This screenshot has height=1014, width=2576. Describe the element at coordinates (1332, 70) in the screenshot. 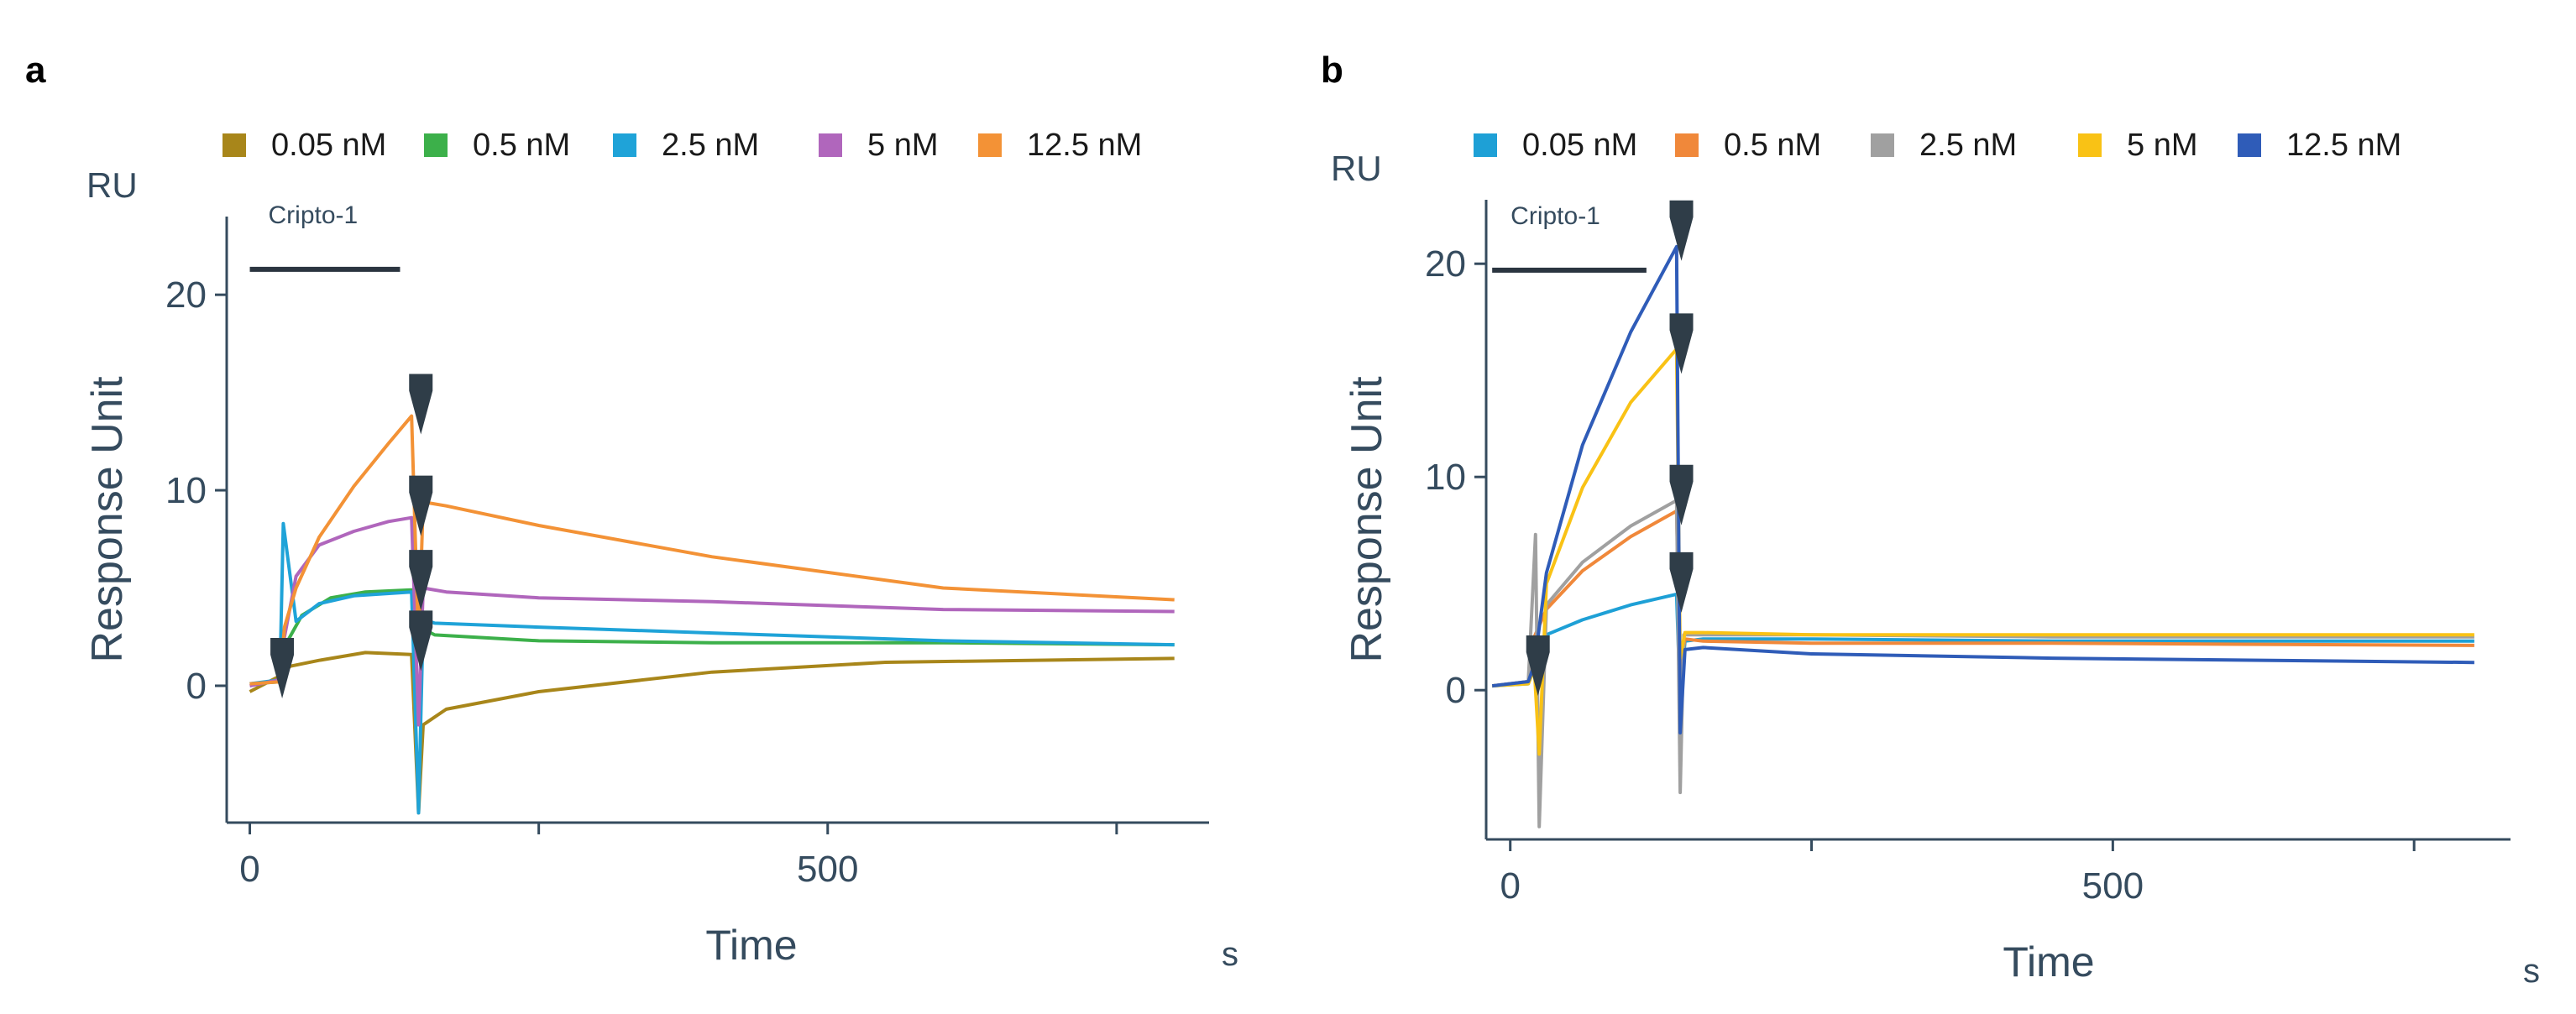

I see `panel-label: b` at that location.